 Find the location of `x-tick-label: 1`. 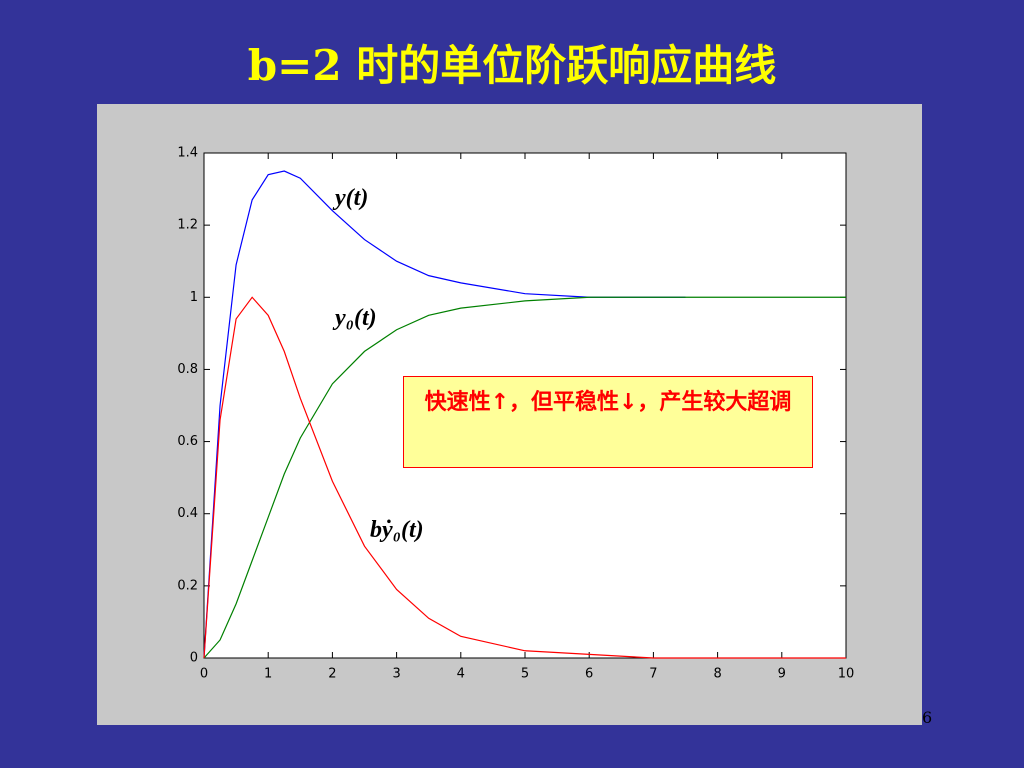

x-tick-label: 1 is located at coordinates (268, 674).